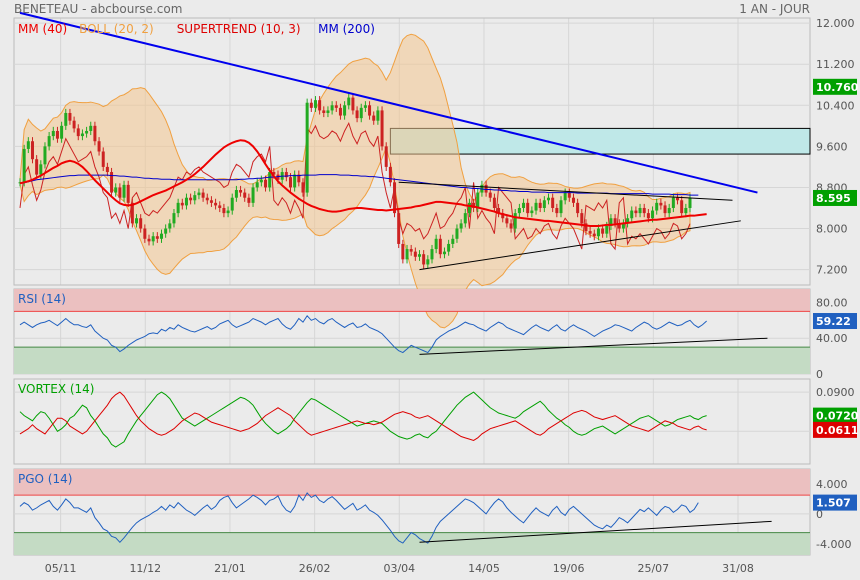  Describe the element at coordinates (835, 105) in the screenshot. I see `y-tick-label: 10.400` at that location.